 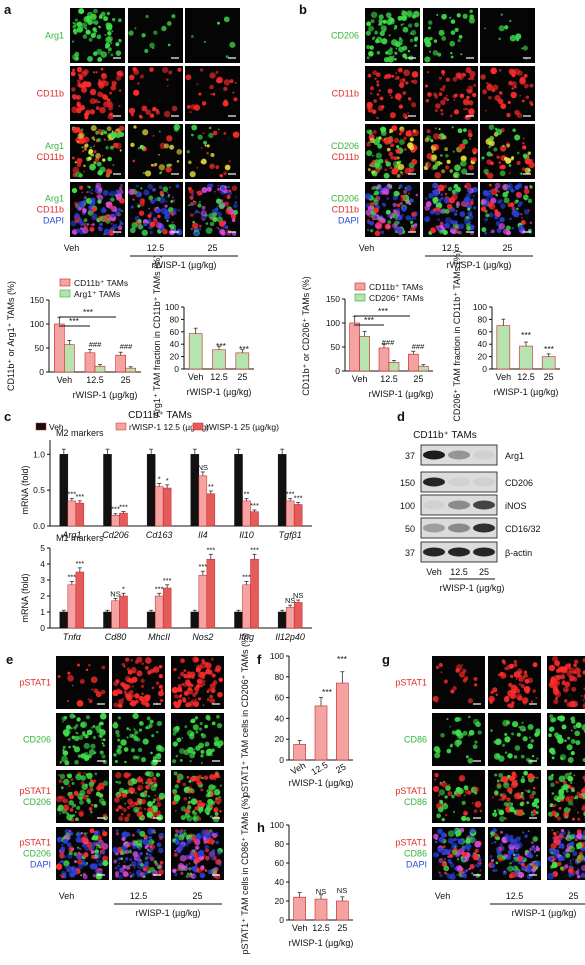 What do you see at coordinates (342, 928) in the screenshot?
I see `x-tick-label: 25` at bounding box center [342, 928].